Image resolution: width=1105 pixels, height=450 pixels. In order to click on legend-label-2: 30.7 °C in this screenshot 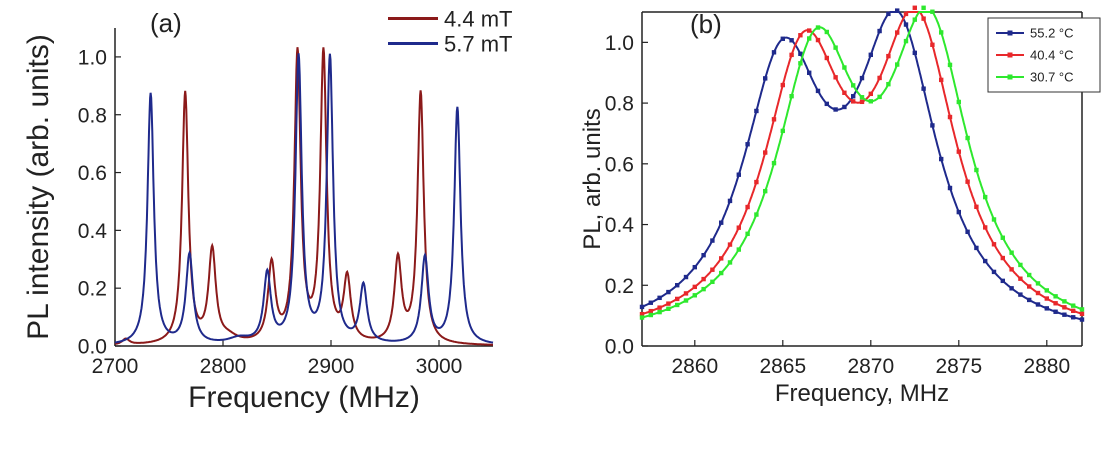, I will do `click(1052, 77)`.